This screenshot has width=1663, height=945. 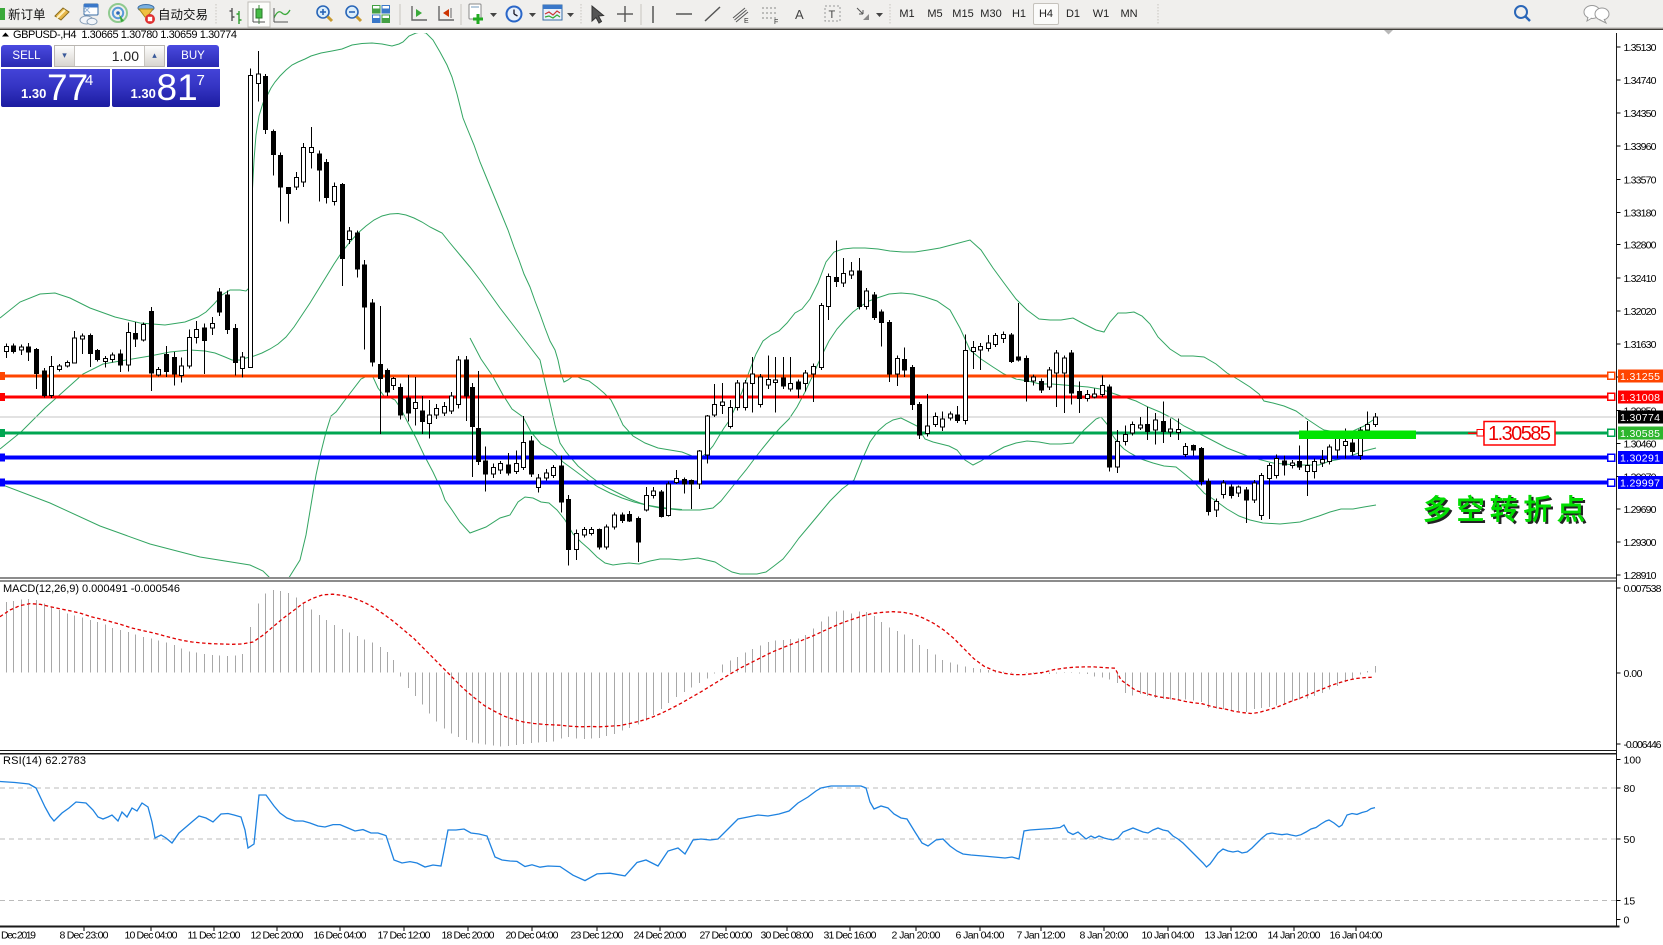 What do you see at coordinates (980, 936) in the screenshot?
I see `svg-text: 6 Jan 04:00` at bounding box center [980, 936].